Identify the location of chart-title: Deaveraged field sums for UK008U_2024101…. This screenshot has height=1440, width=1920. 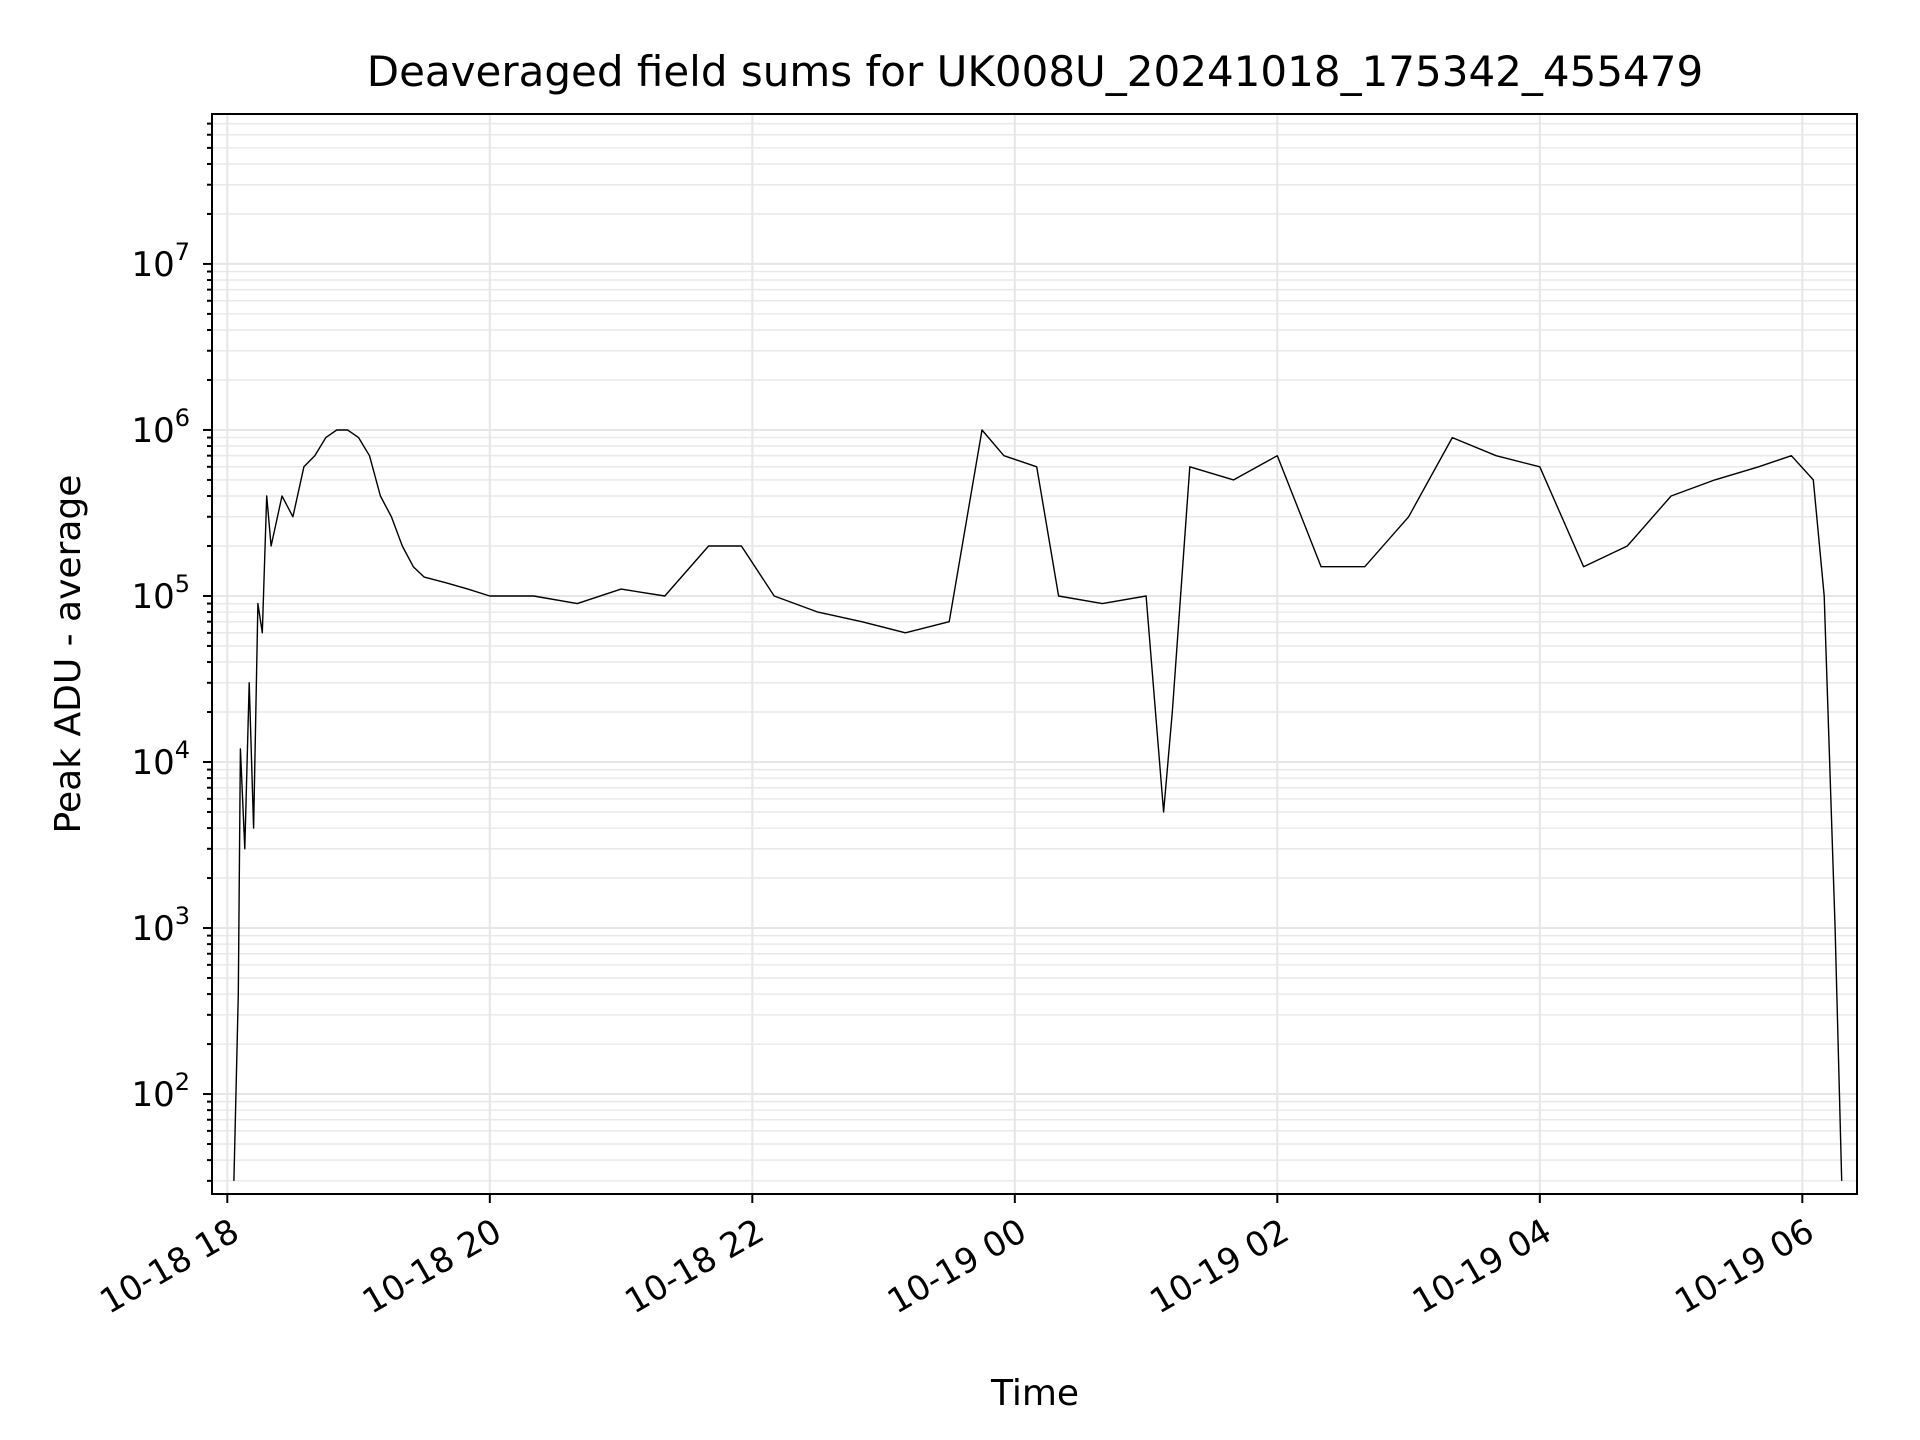
(1035, 71).